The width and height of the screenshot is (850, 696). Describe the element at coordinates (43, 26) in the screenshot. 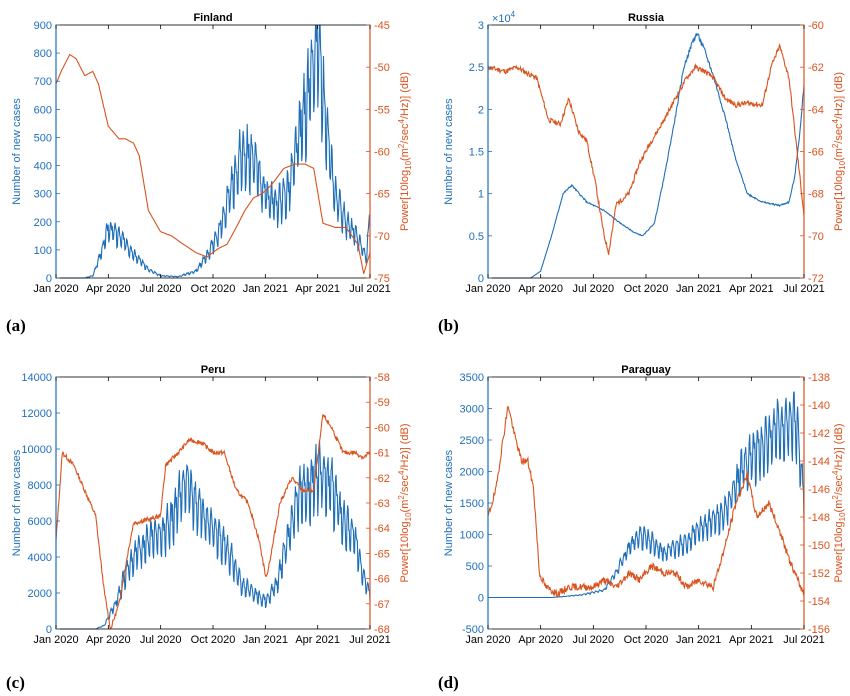

I see `y-left-tick-label: 900` at that location.